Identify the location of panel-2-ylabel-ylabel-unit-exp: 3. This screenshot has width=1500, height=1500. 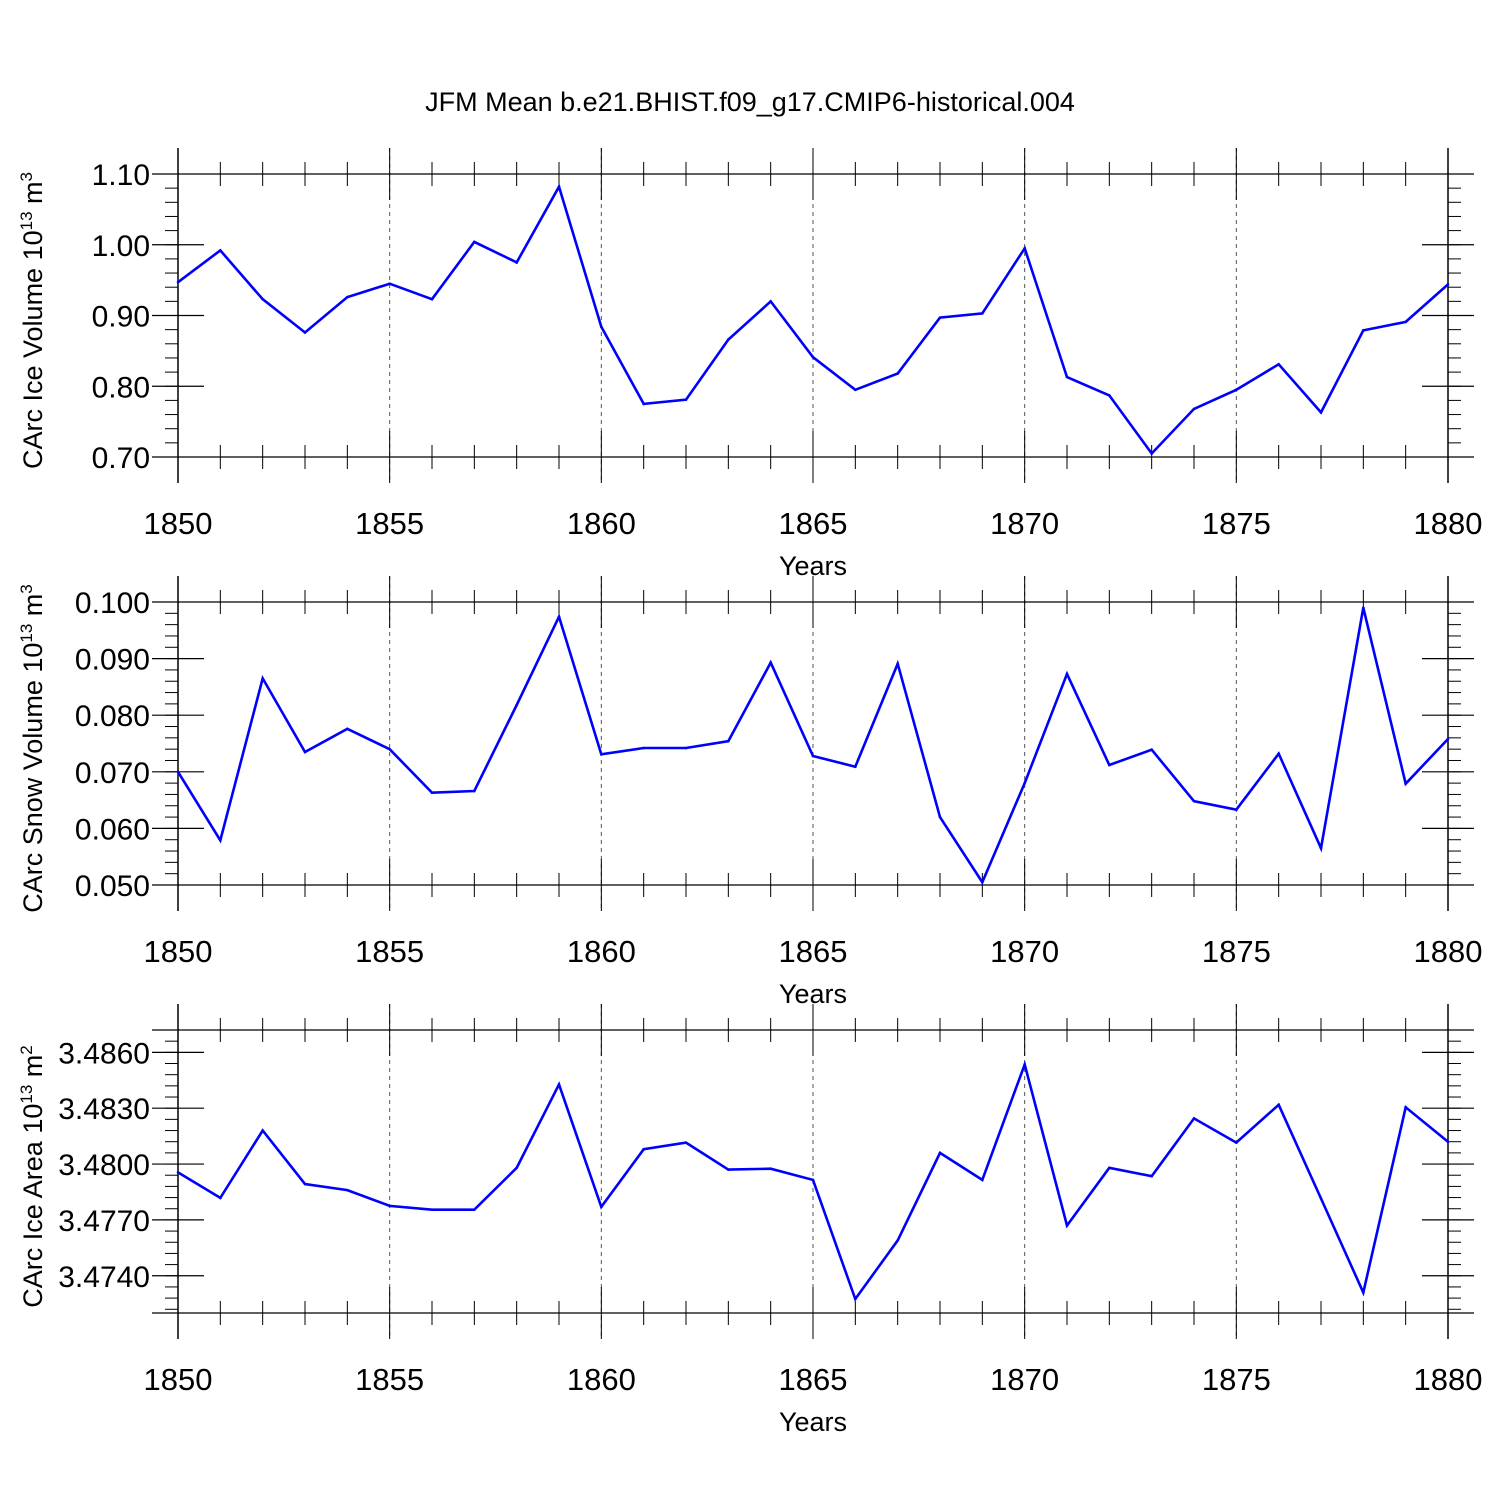
(26, 588).